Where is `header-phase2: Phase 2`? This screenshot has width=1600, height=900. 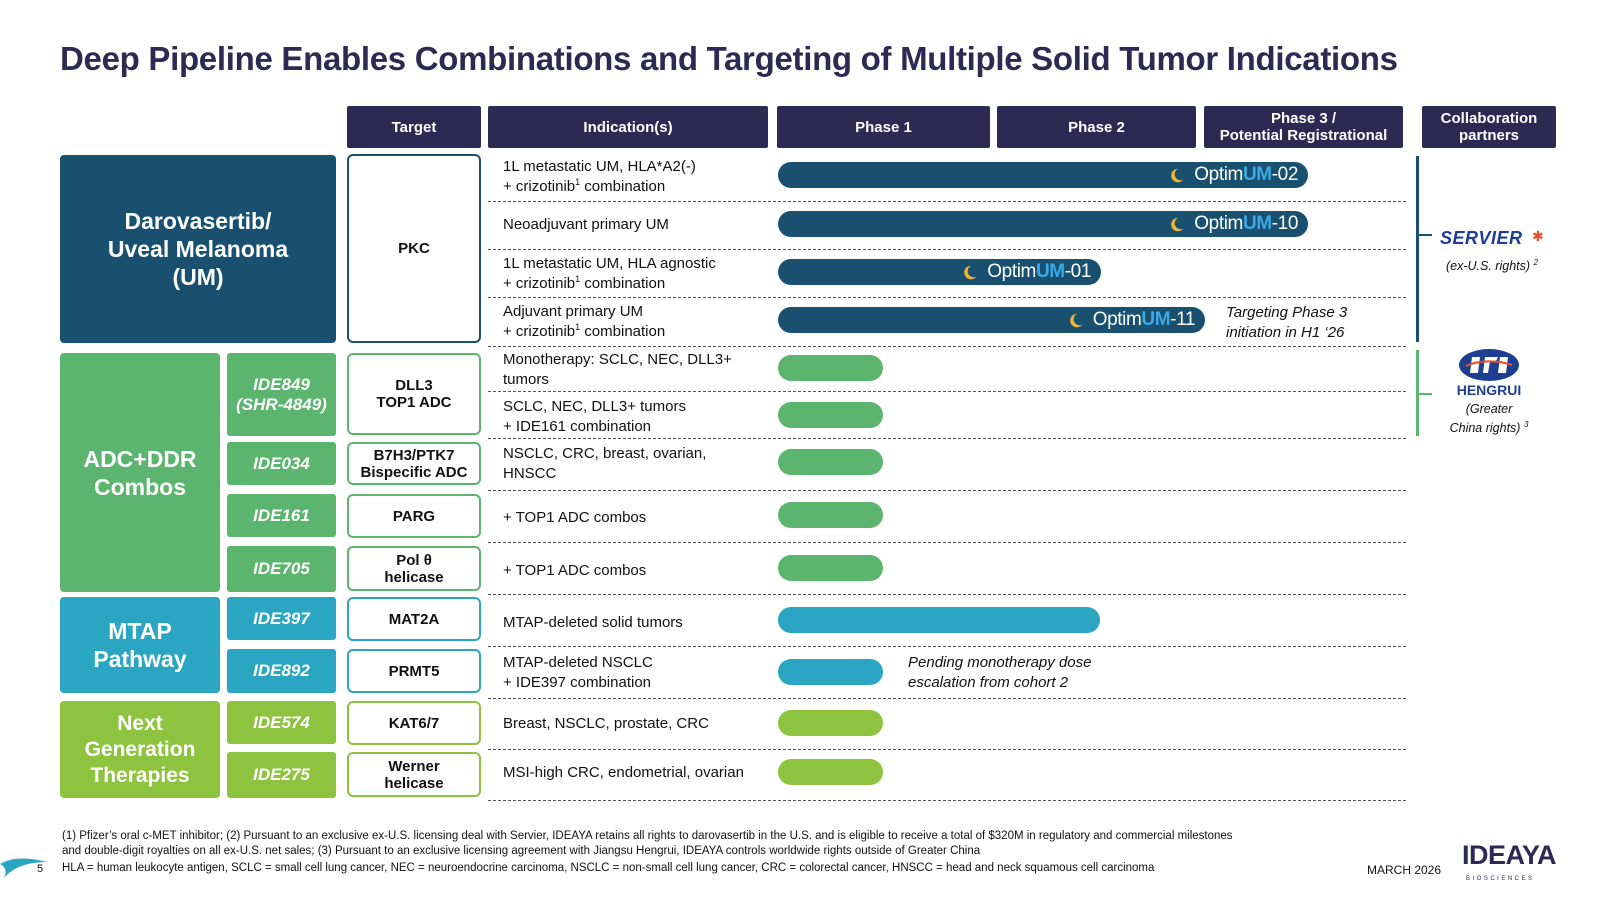
header-phase2: Phase 2 is located at coordinates (1096, 127).